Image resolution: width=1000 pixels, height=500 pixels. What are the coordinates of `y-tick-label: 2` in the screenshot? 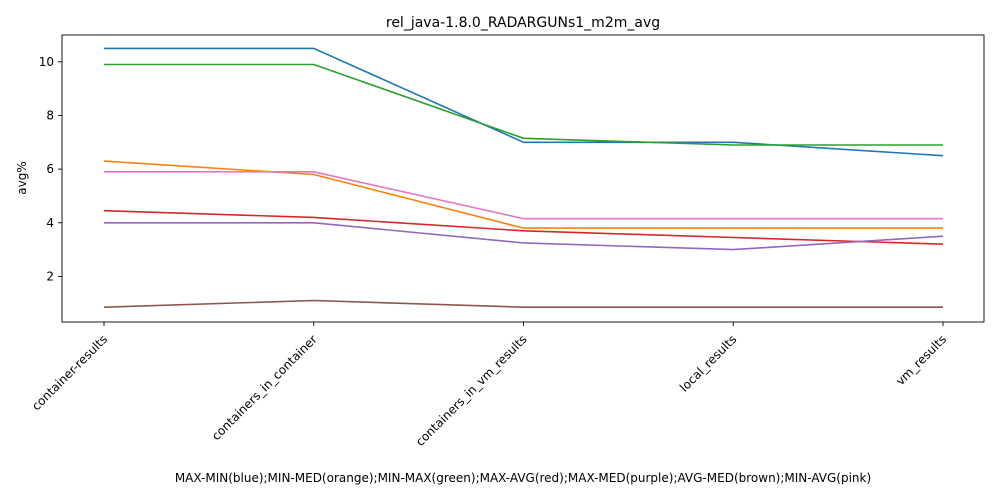 It's located at (50, 276).